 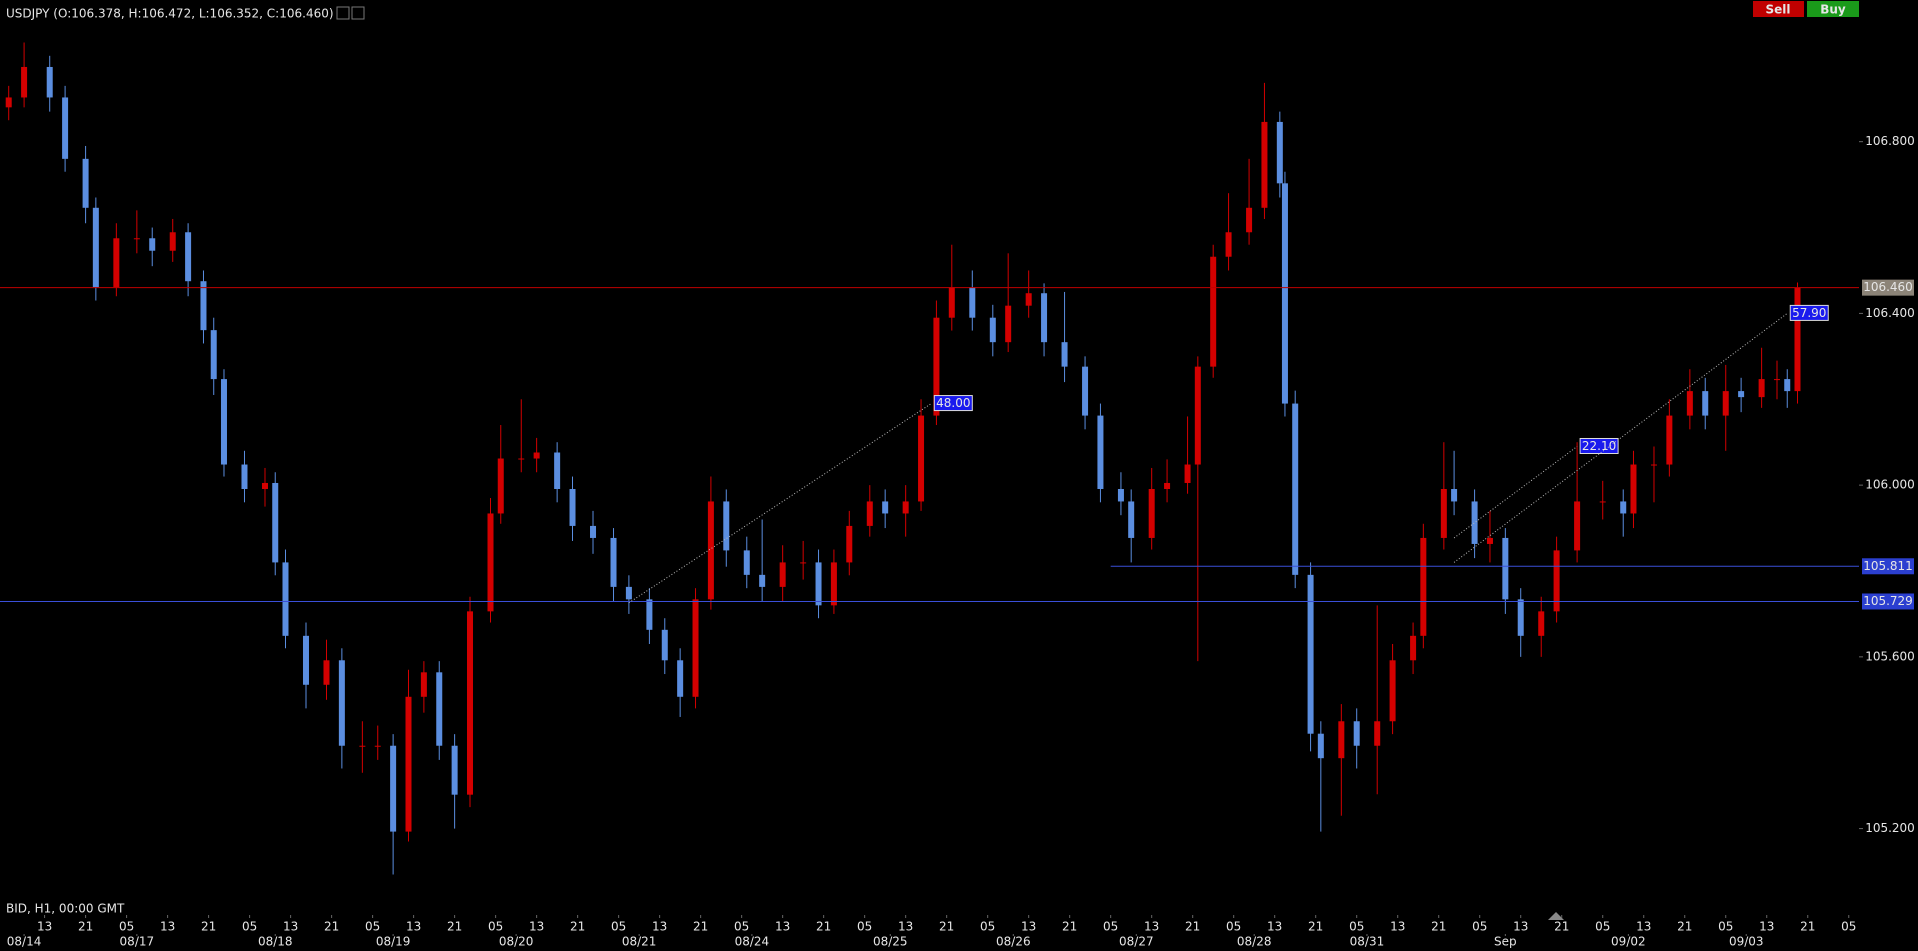 I want to click on date-tick-label: 09/02, so click(x=1628, y=942).